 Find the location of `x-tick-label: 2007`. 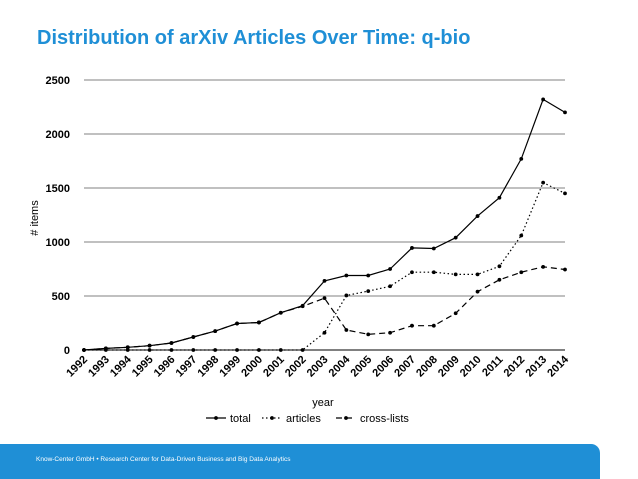

x-tick-label: 2007 is located at coordinates (405, 367).